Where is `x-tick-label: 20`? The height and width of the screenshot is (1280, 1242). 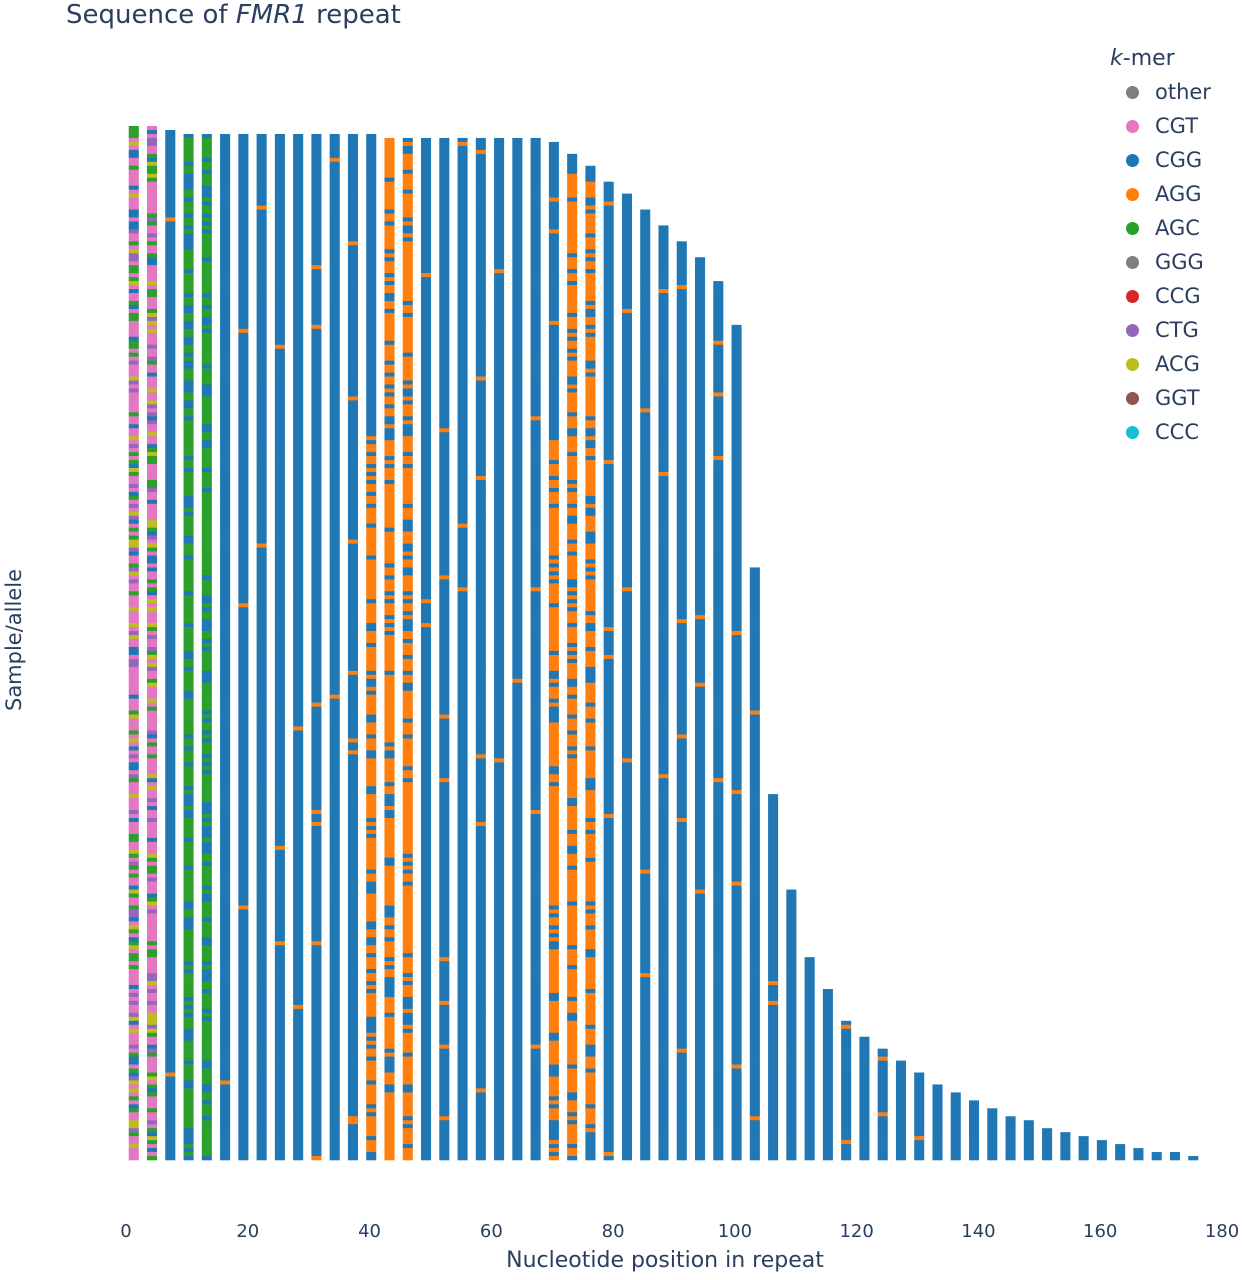
x-tick-label: 20 is located at coordinates (247, 1231).